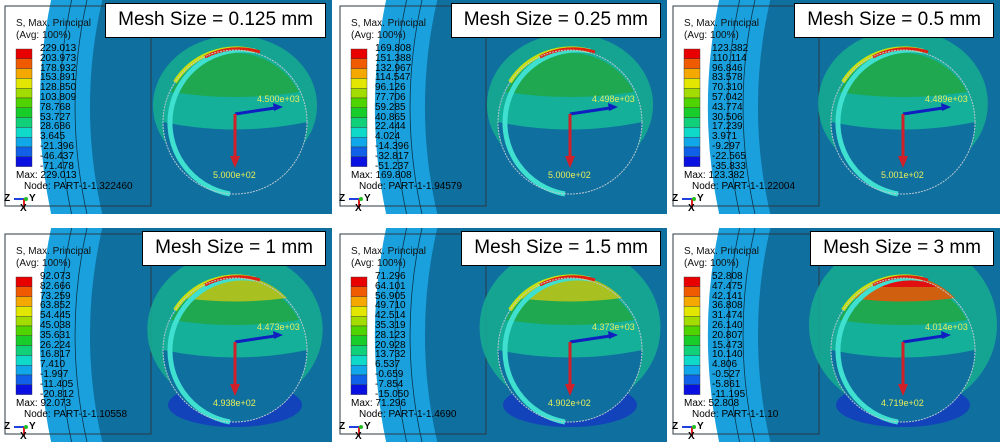 The image size is (1000, 442). Describe the element at coordinates (390, 107) in the screenshot. I see `legend-value: 59.285` at that location.